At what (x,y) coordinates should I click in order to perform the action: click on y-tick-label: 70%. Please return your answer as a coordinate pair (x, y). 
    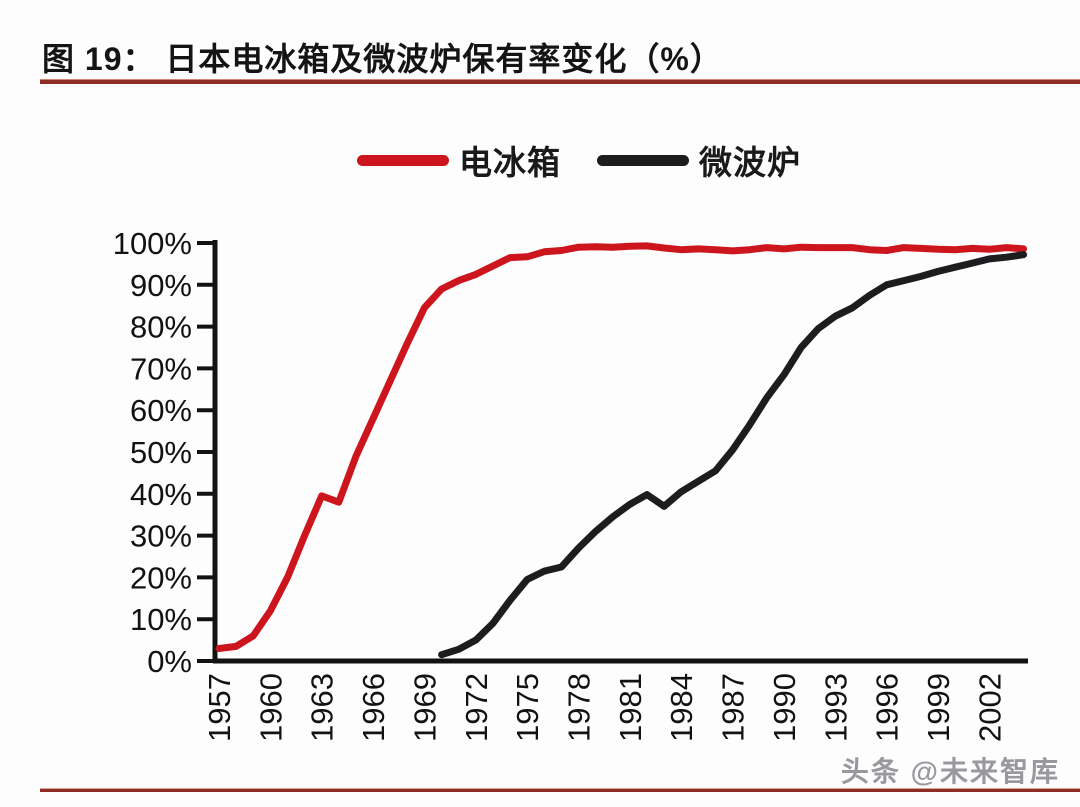
    Looking at the image, I should click on (161, 368).